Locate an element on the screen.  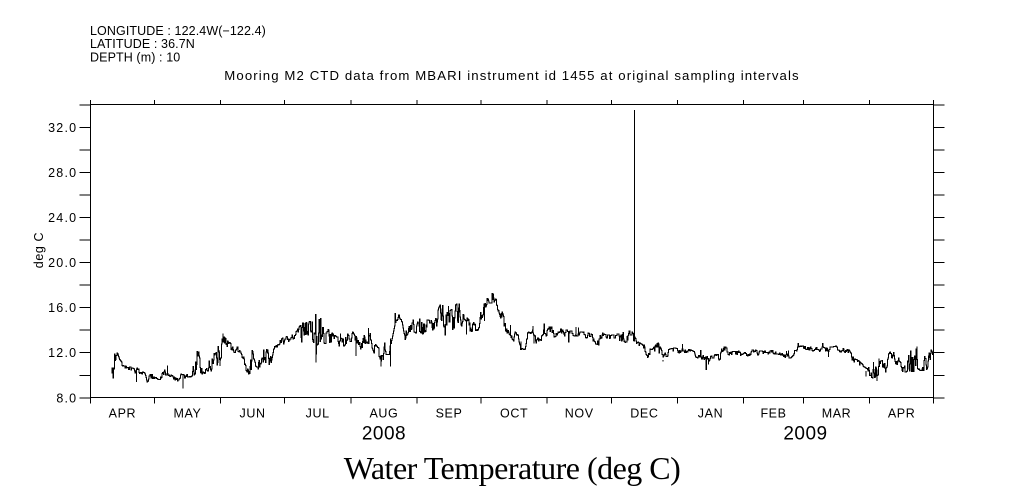
svg-text: 32.0 is located at coordinates (62, 128).